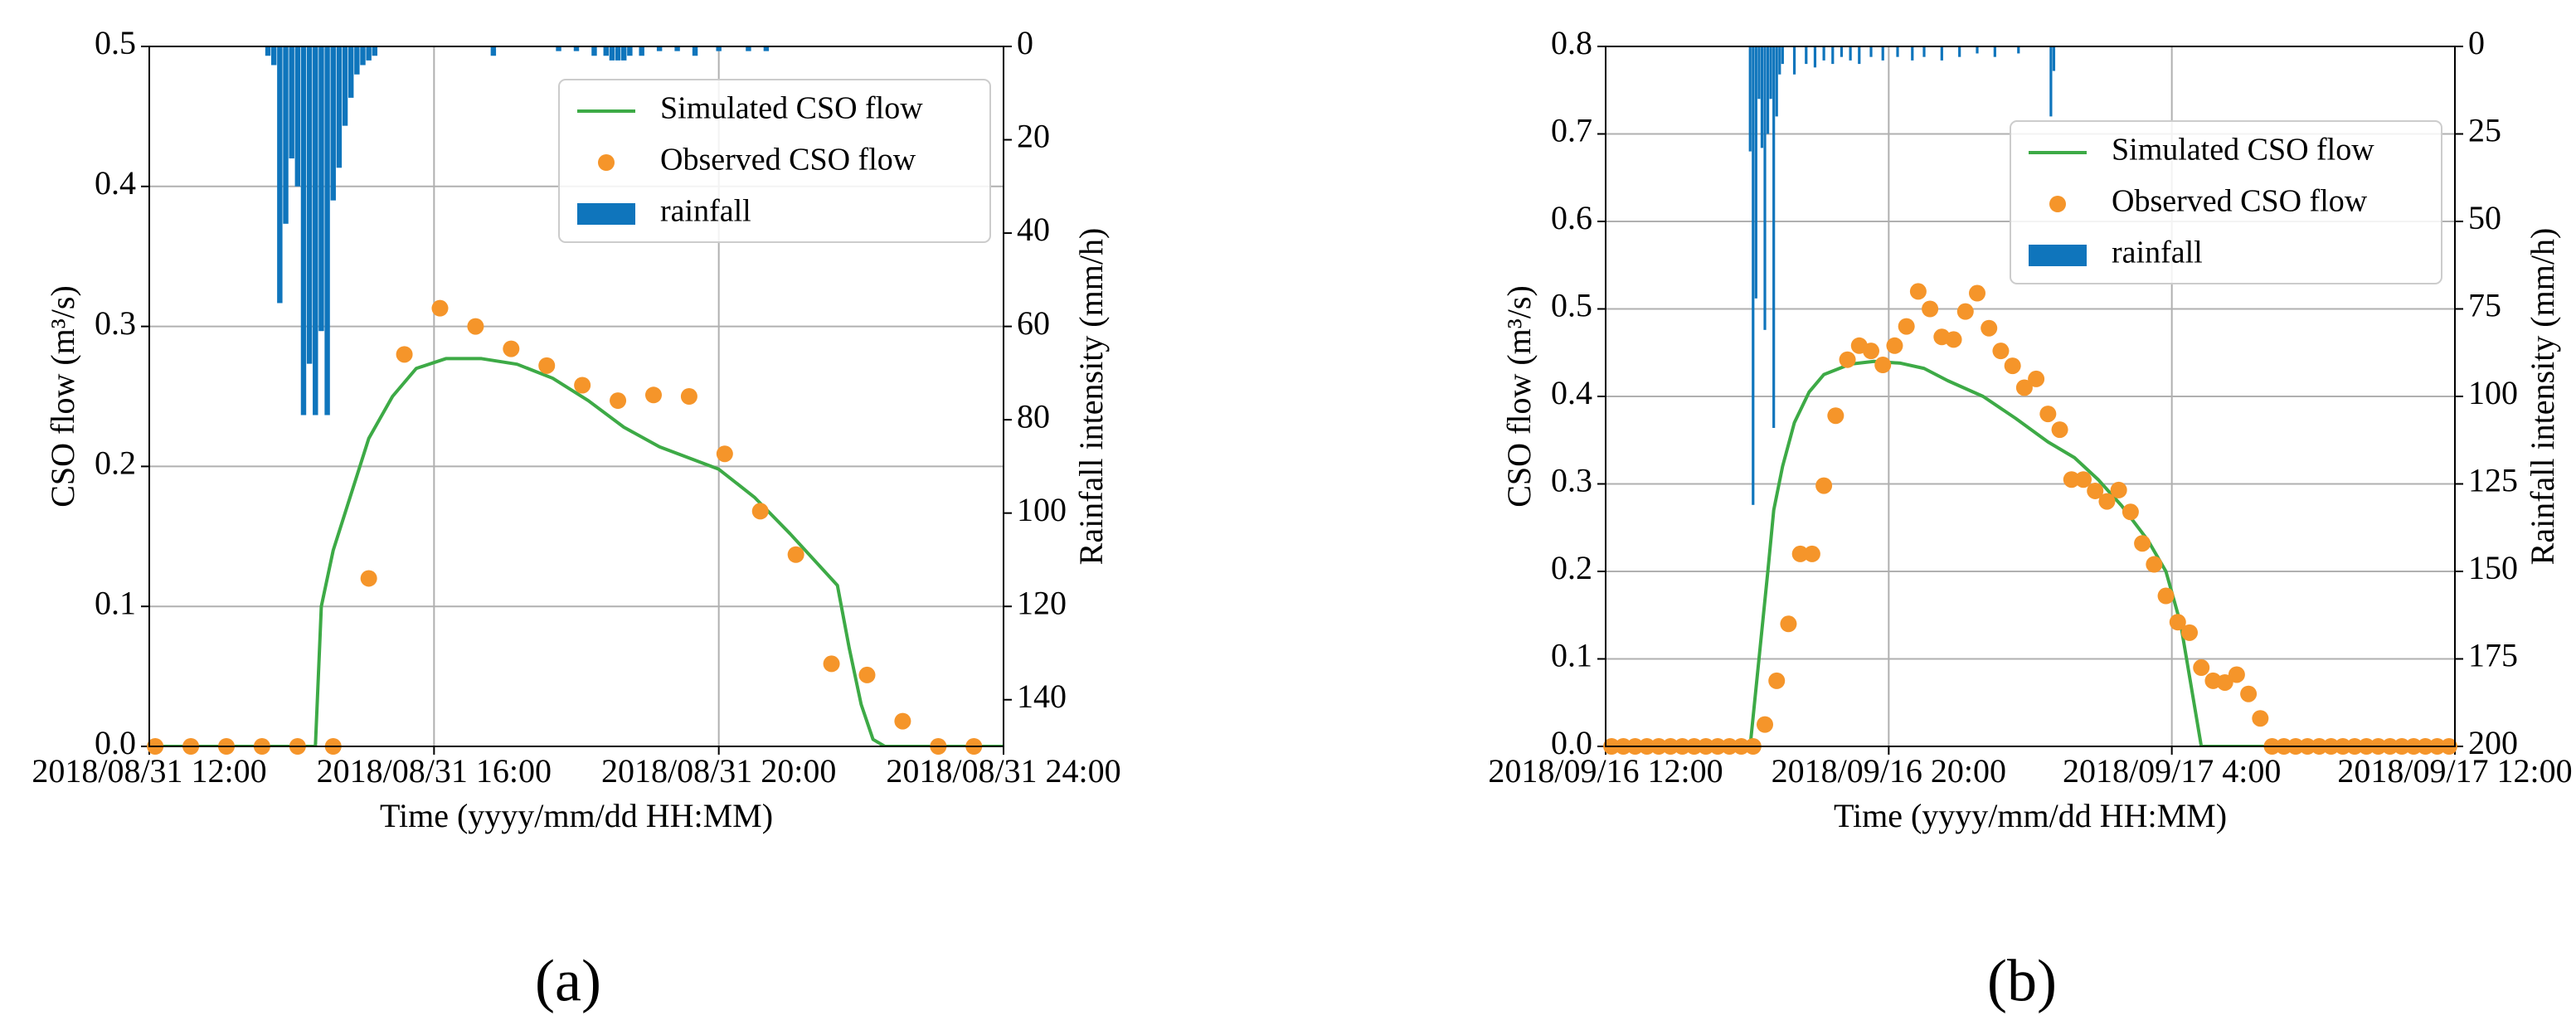 The image size is (2576, 1035). What do you see at coordinates (1572, 42) in the screenshot?
I see `y-tick-label: 0.8` at bounding box center [1572, 42].